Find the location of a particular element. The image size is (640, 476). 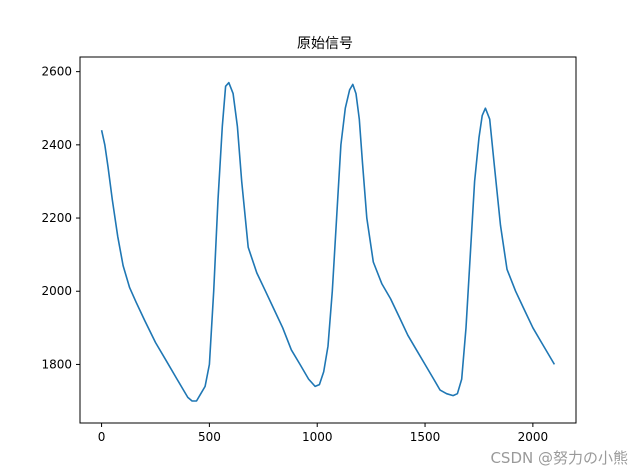

x-tick-label: 2000 is located at coordinates (533, 437).